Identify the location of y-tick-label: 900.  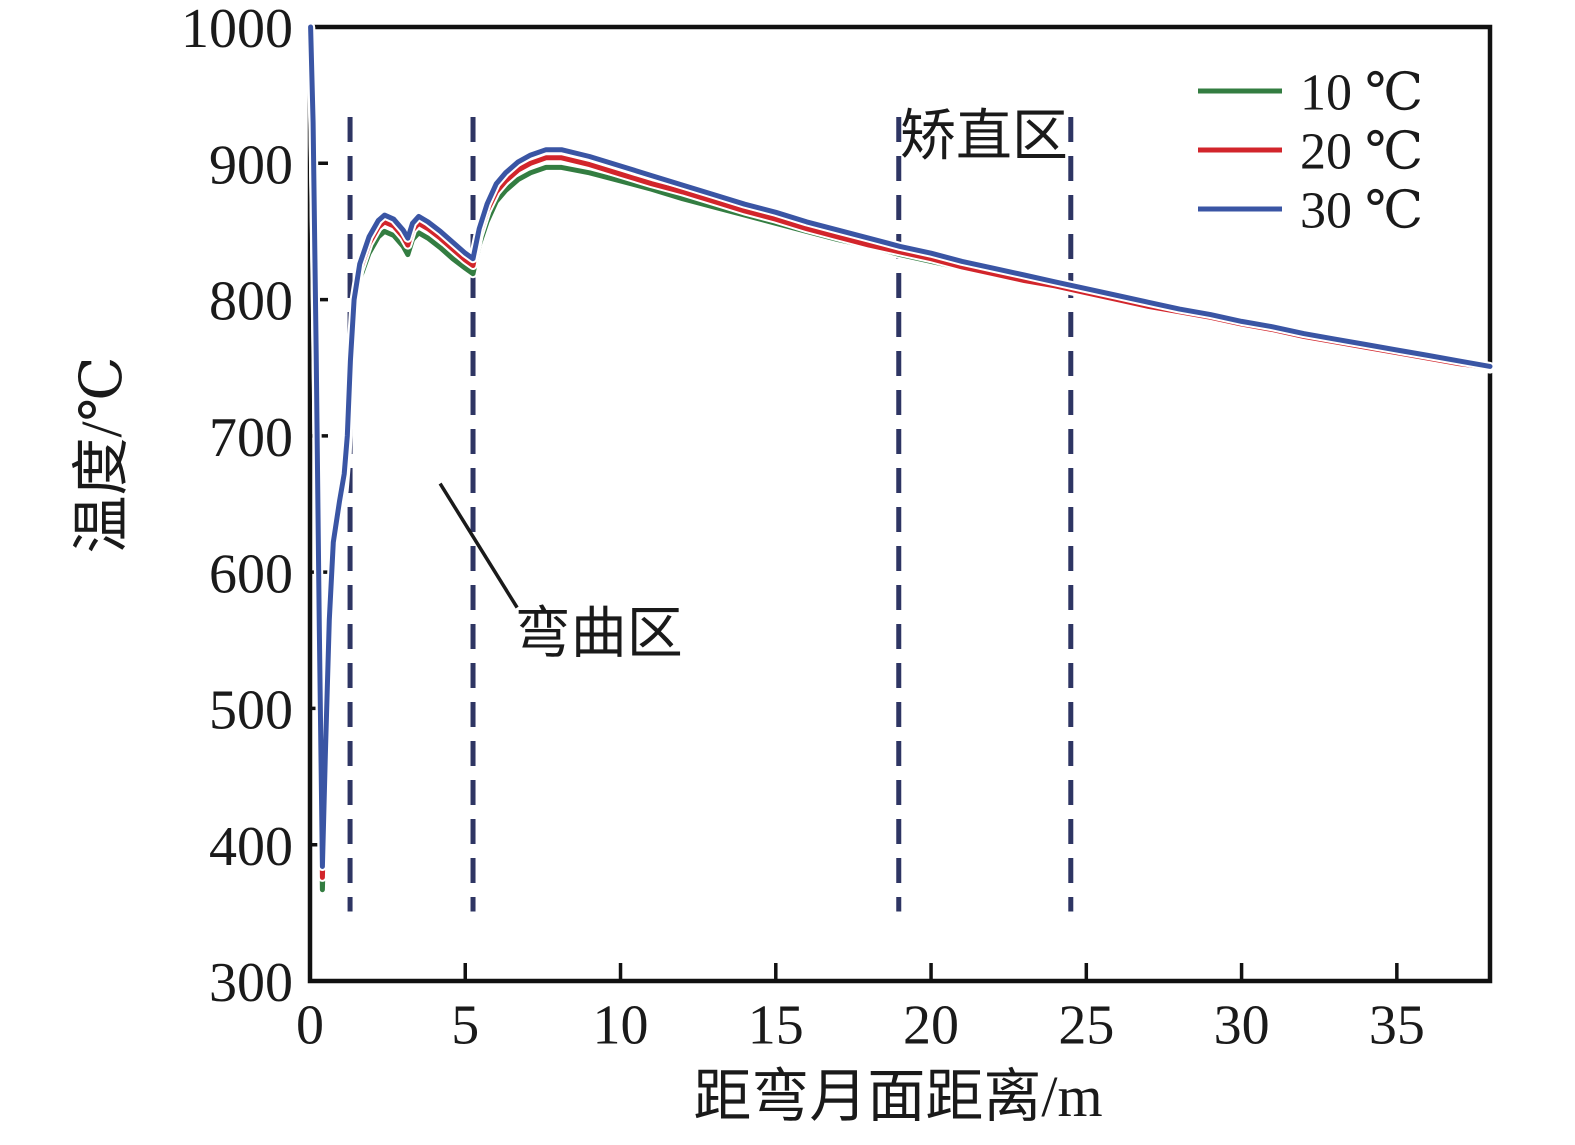
(251, 165).